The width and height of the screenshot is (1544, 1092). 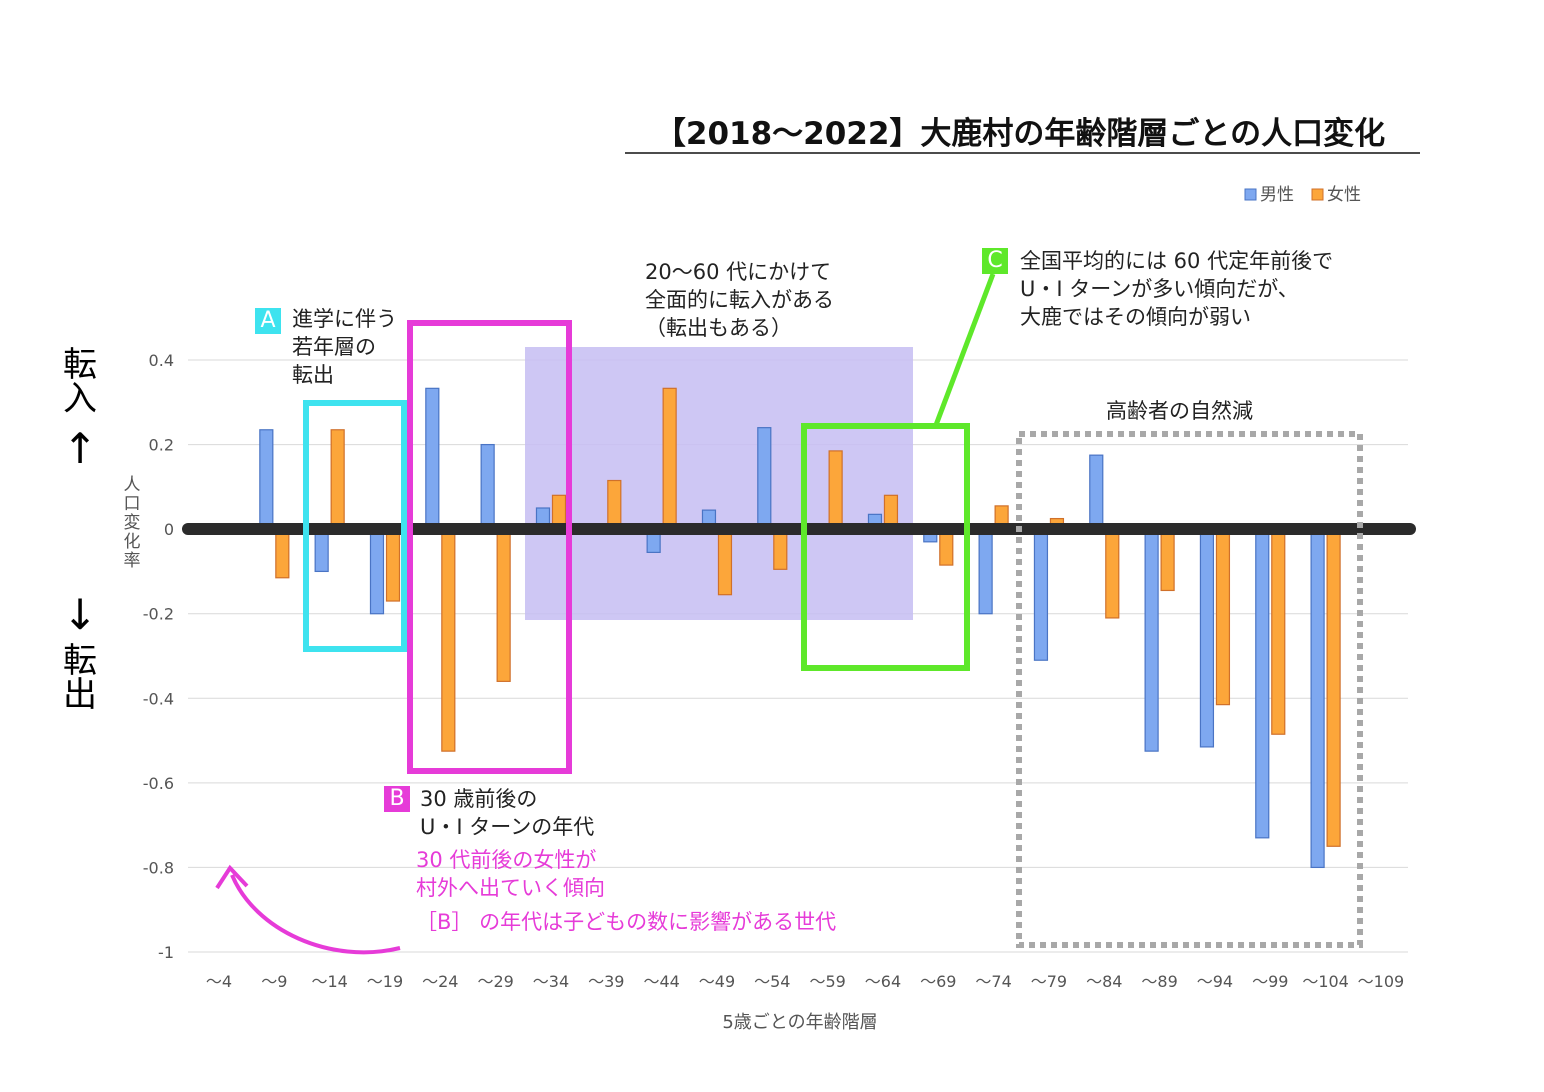 What do you see at coordinates (993, 981) in the screenshot?
I see `x-tick-label: ～74` at bounding box center [993, 981].